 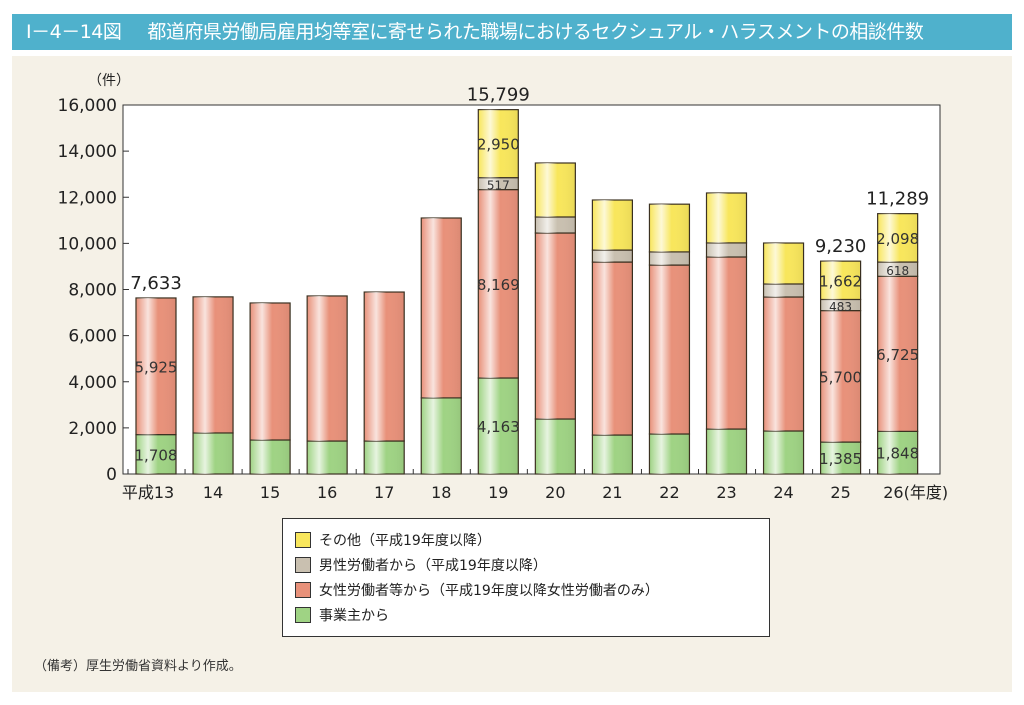 I want to click on legend-label: 事業主から, so click(x=354, y=615).